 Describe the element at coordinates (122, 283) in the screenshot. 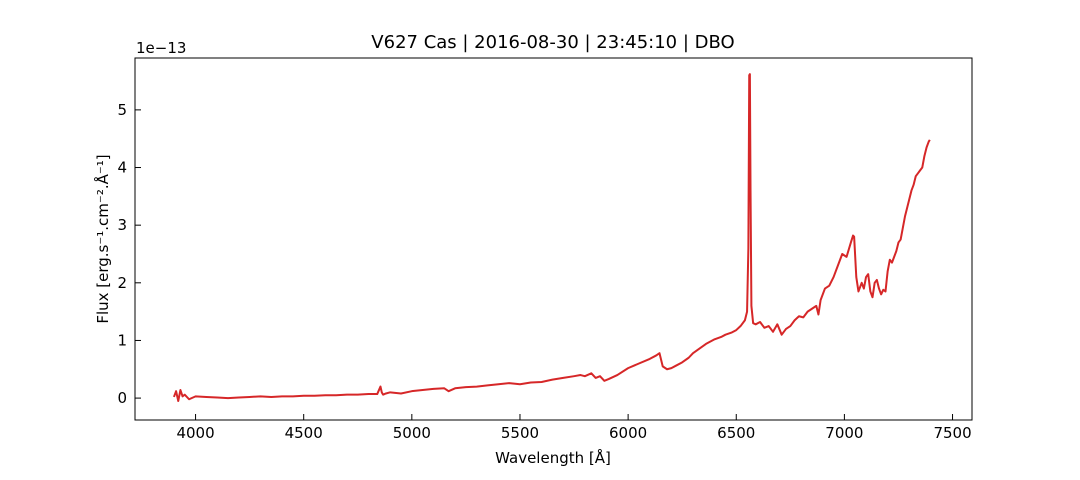

I see `y-tick-label: 2` at that location.